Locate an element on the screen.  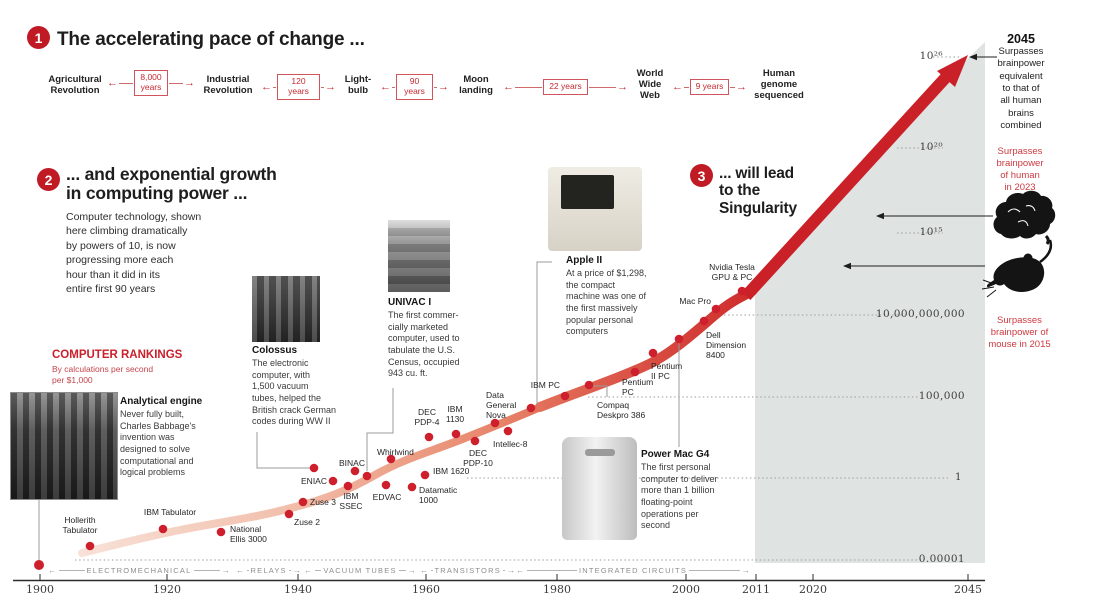
projection-arrowhead is located at coordinates (952, 71).